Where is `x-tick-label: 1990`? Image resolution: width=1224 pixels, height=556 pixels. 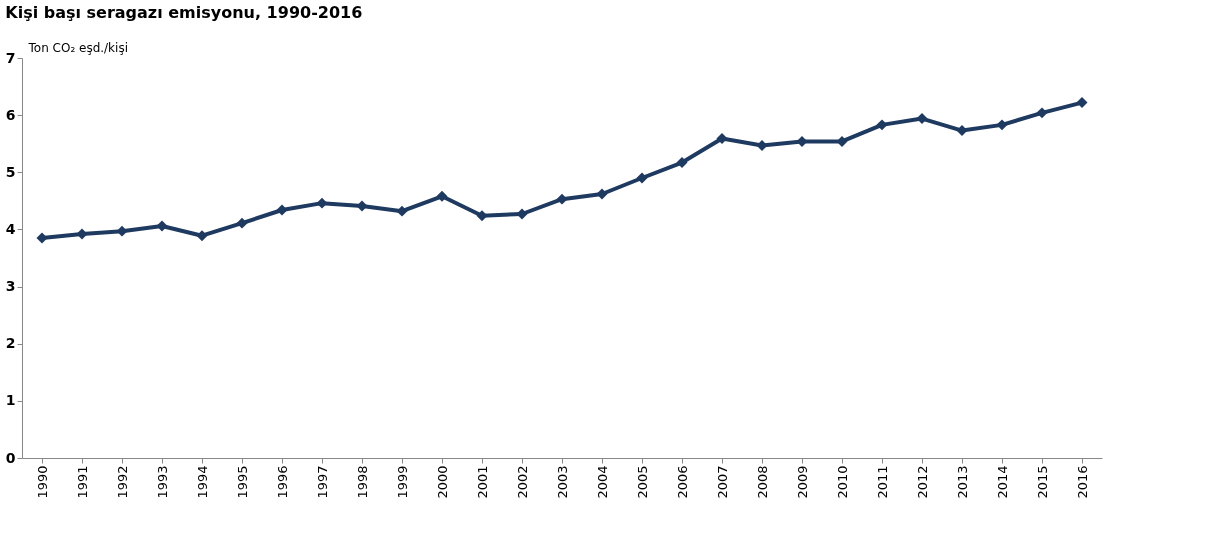
x-tick-label: 1990 is located at coordinates (42, 482).